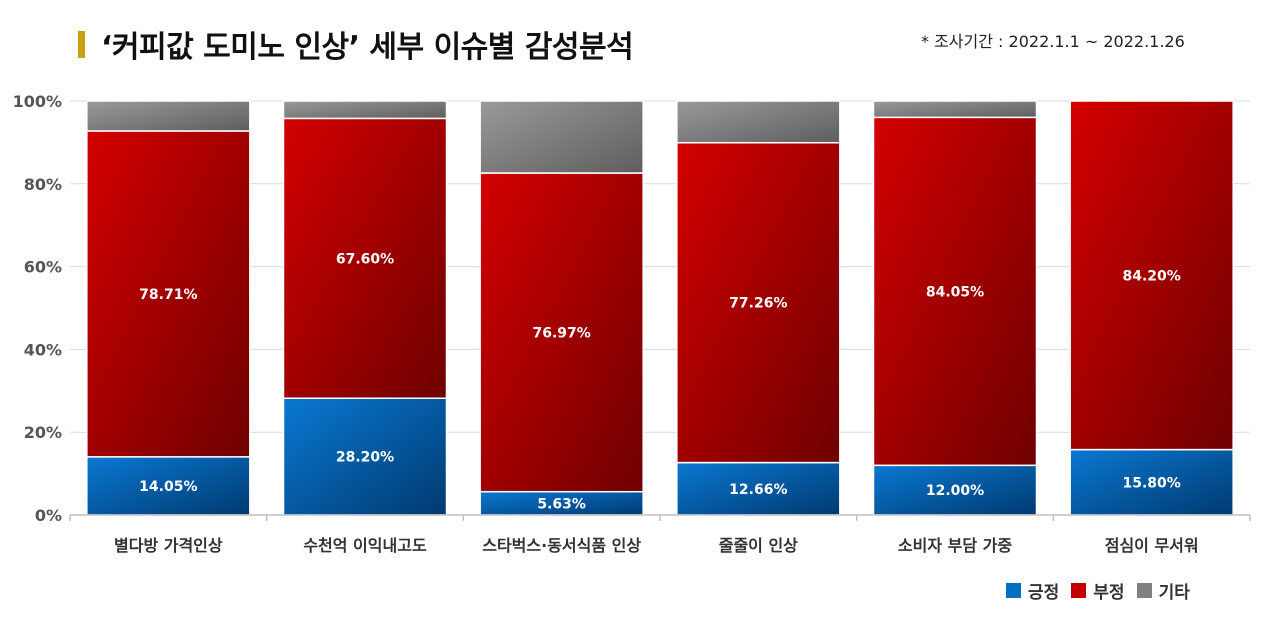 The width and height of the screenshot is (1280, 625). I want to click on x-tick-label: 점심이 무서워, so click(1152, 545).